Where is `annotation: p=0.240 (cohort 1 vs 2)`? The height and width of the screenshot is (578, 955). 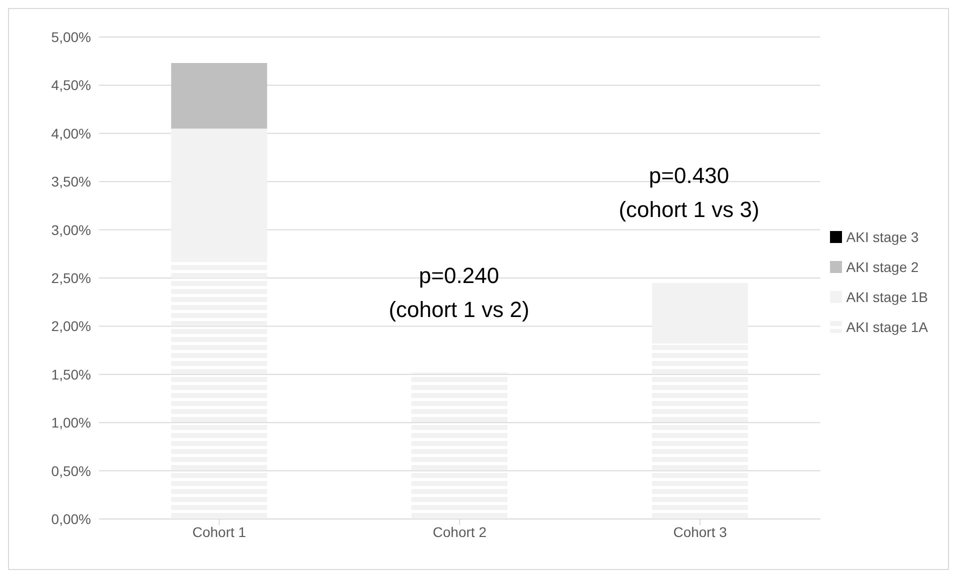 annotation: p=0.240 (cohort 1 vs 2) is located at coordinates (459, 293).